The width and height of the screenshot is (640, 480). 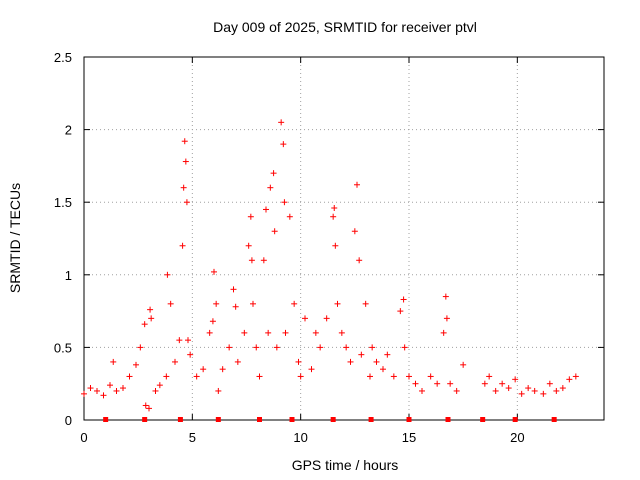 What do you see at coordinates (68, 275) in the screenshot?
I see `y-tick-label: 1` at bounding box center [68, 275].